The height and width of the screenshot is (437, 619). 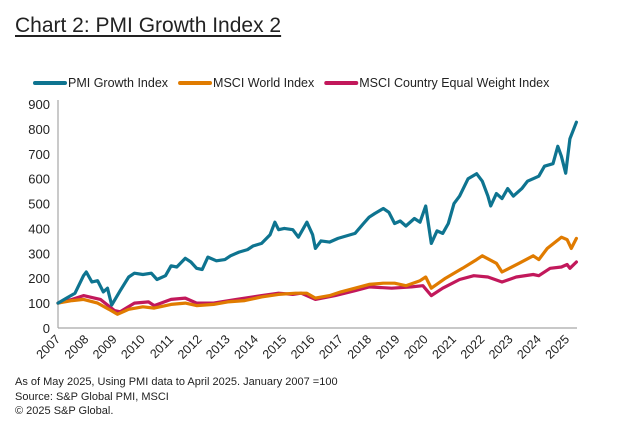 What do you see at coordinates (105, 347) in the screenshot?
I see `x-tick-label: 2009` at bounding box center [105, 347].